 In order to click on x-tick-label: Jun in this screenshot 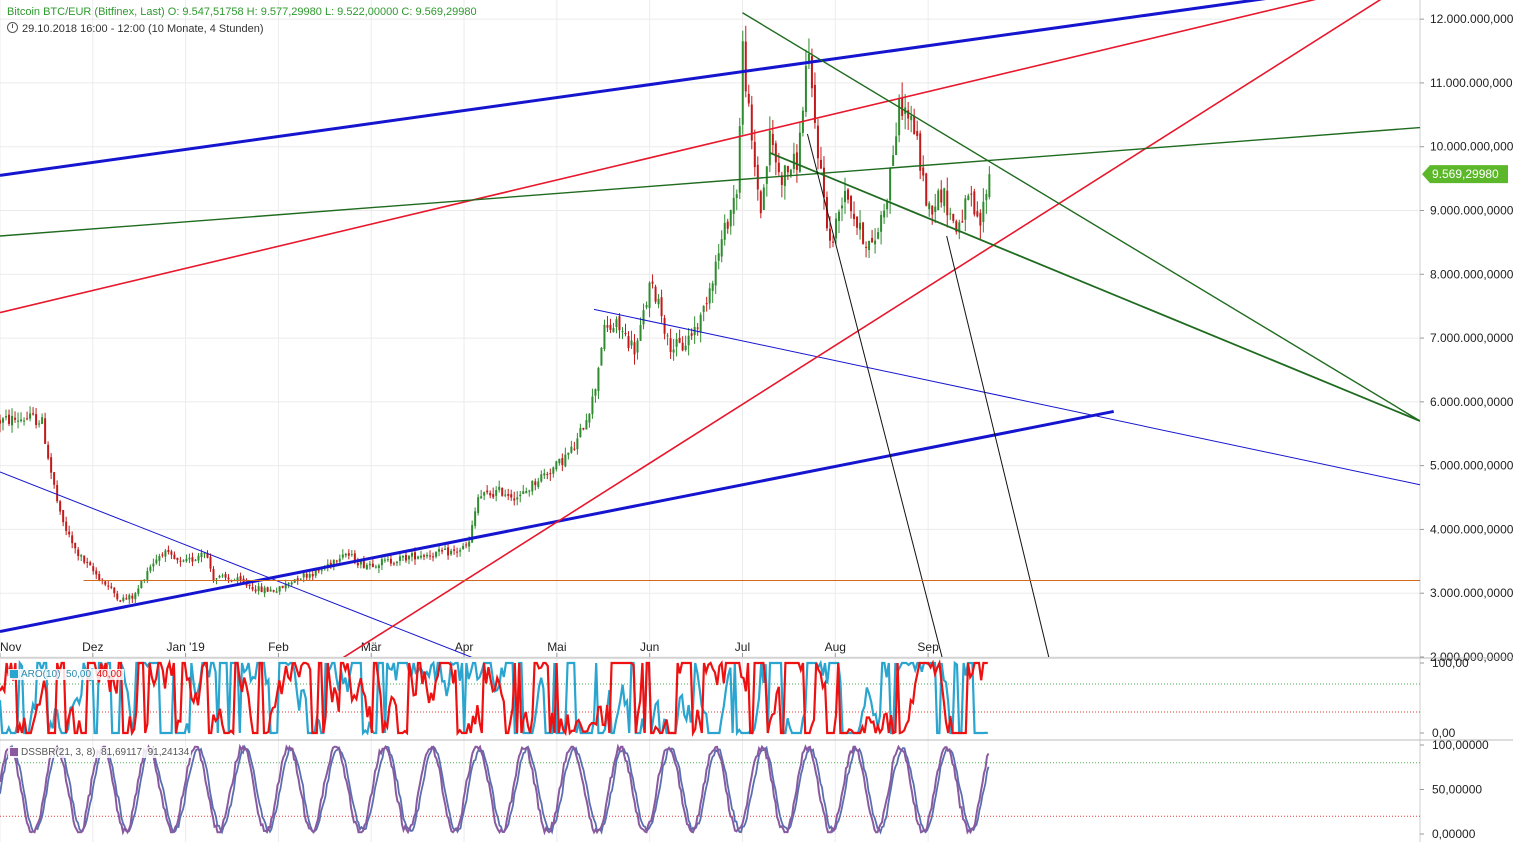, I will do `click(649, 647)`.